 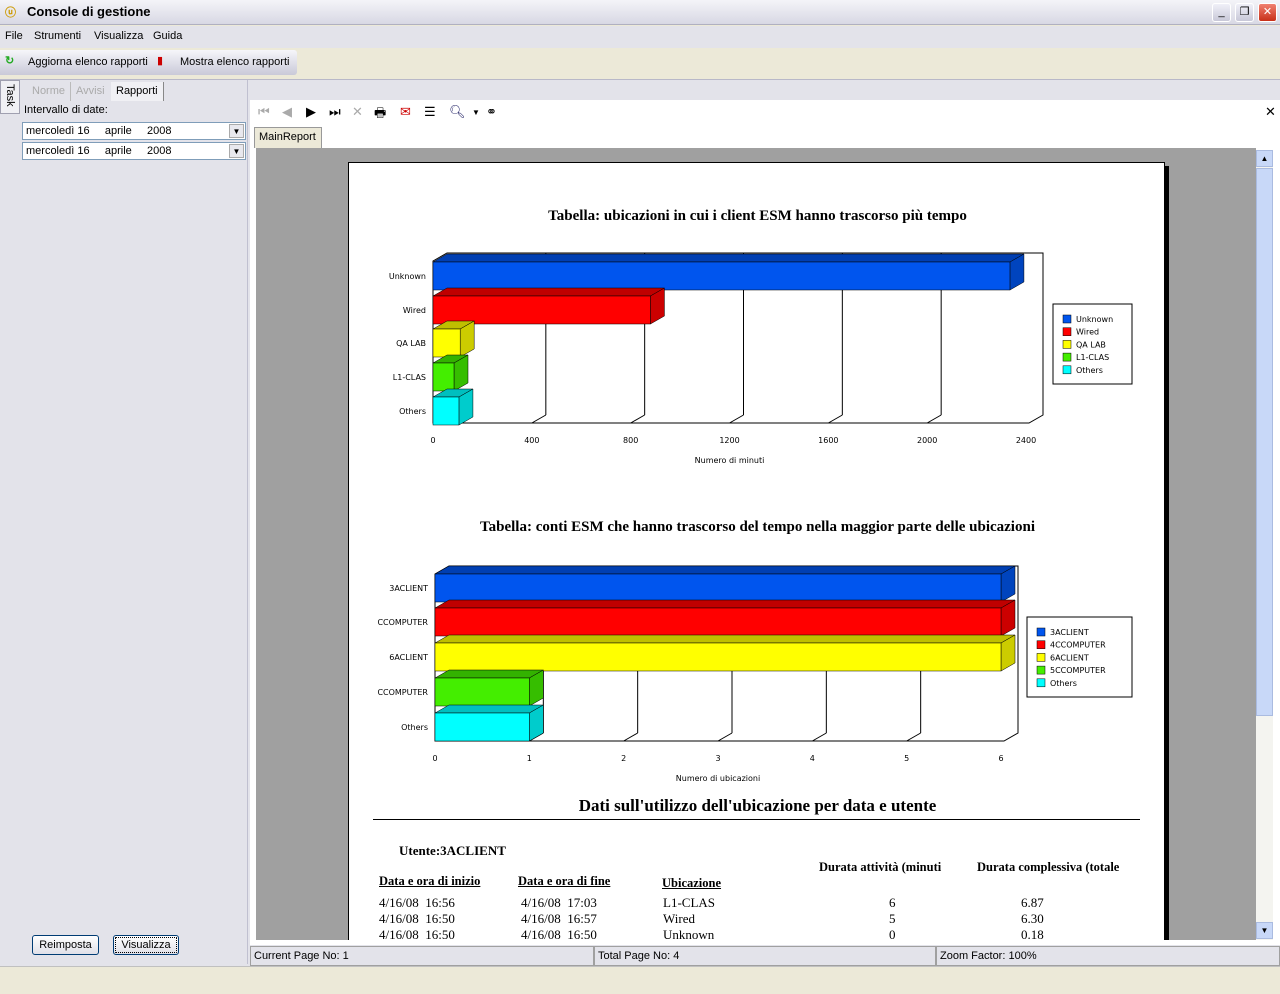 What do you see at coordinates (10, 61) in the screenshot?
I see `refresh-icon: ↻` at bounding box center [10, 61].